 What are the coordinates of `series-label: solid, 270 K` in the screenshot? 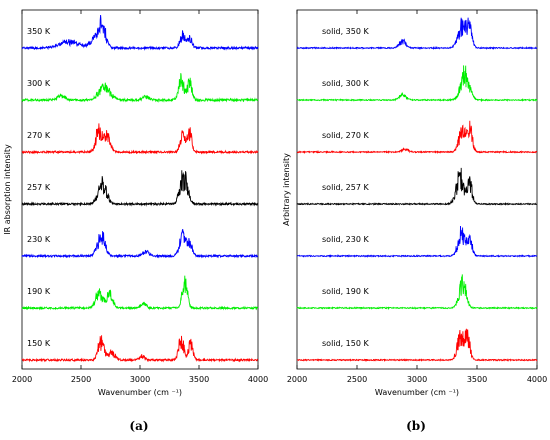 It's located at (345, 135).